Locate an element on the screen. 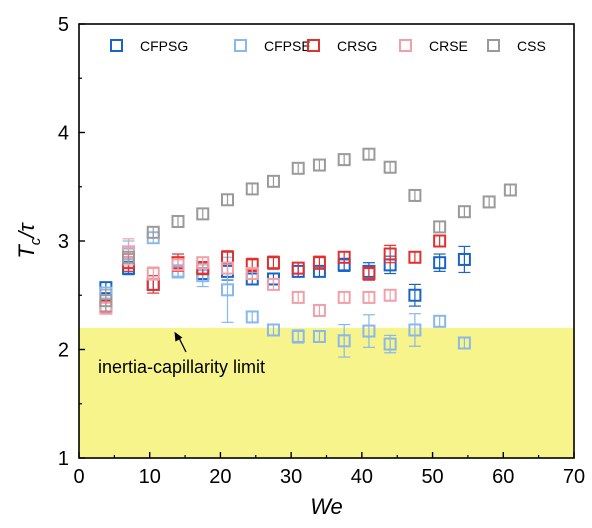 The height and width of the screenshot is (528, 592). x-tick-label: 30 is located at coordinates (291, 477).